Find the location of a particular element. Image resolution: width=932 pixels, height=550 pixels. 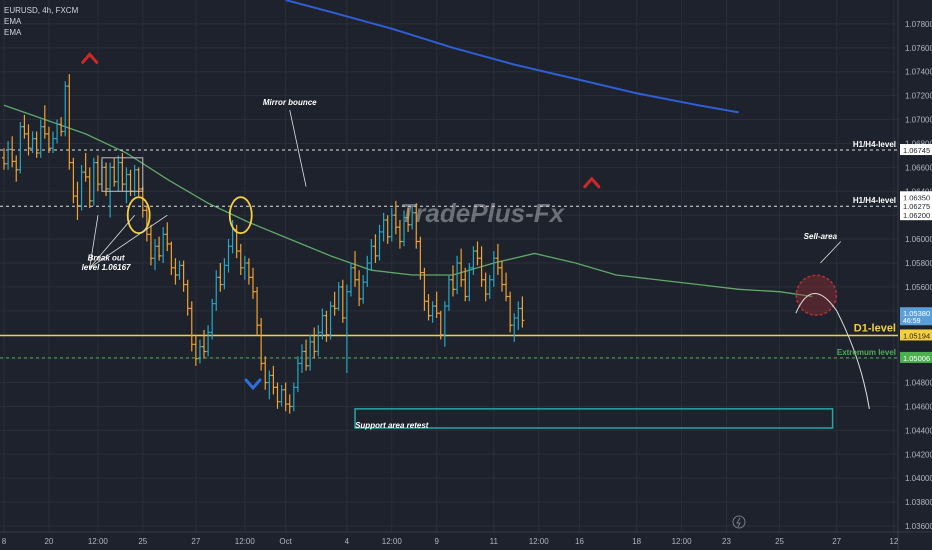

last-price-tag is located at coordinates (916, 316).